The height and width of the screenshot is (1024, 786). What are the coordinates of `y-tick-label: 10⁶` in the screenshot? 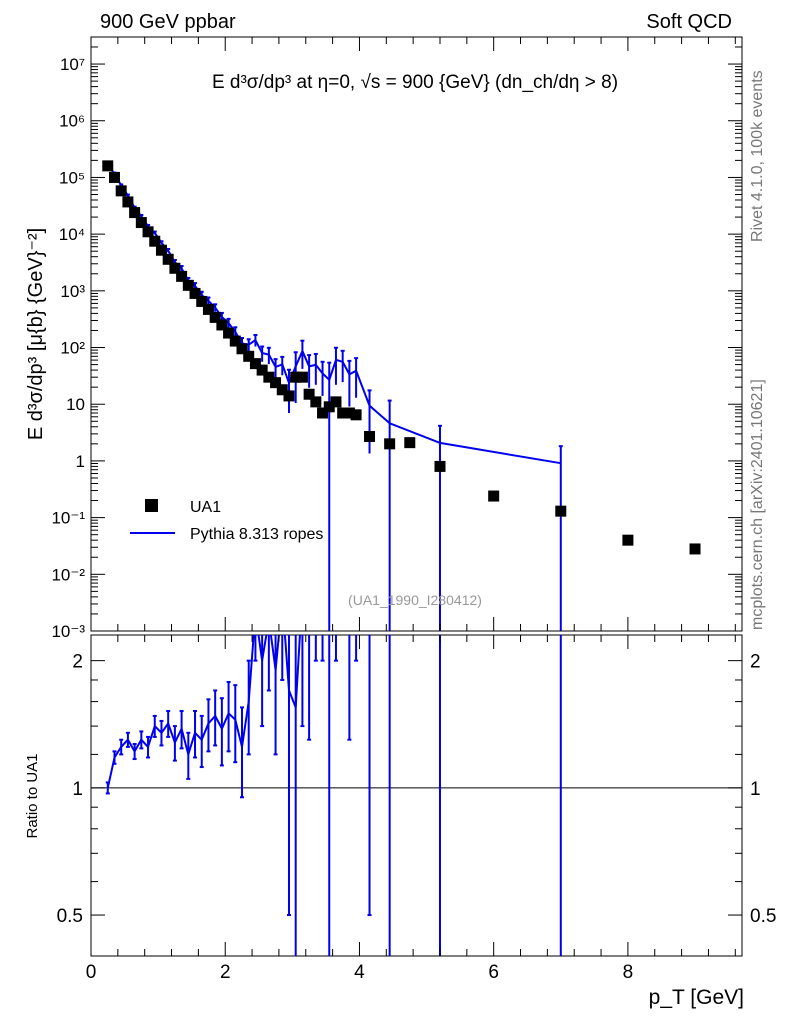 It's located at (72, 121).